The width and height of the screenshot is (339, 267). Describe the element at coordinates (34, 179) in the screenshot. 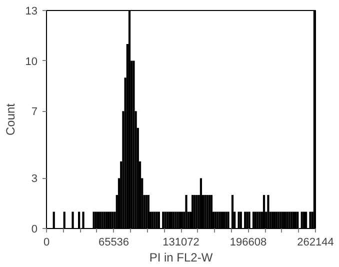

I see `y-tick-label: 3` at that location.